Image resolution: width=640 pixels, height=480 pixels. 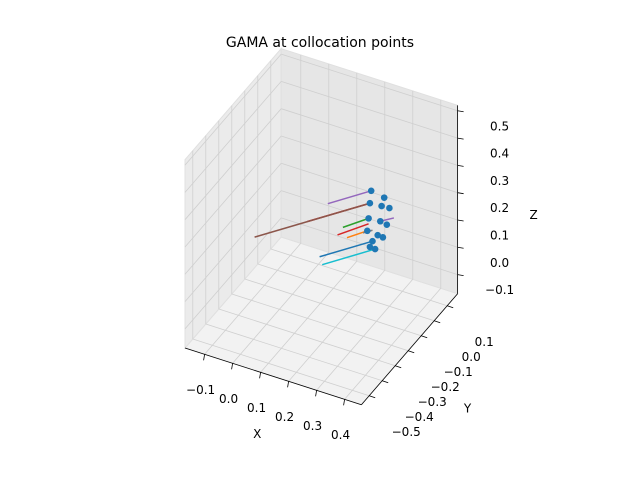 I want to click on y-axis-line, so click(x=409, y=349).